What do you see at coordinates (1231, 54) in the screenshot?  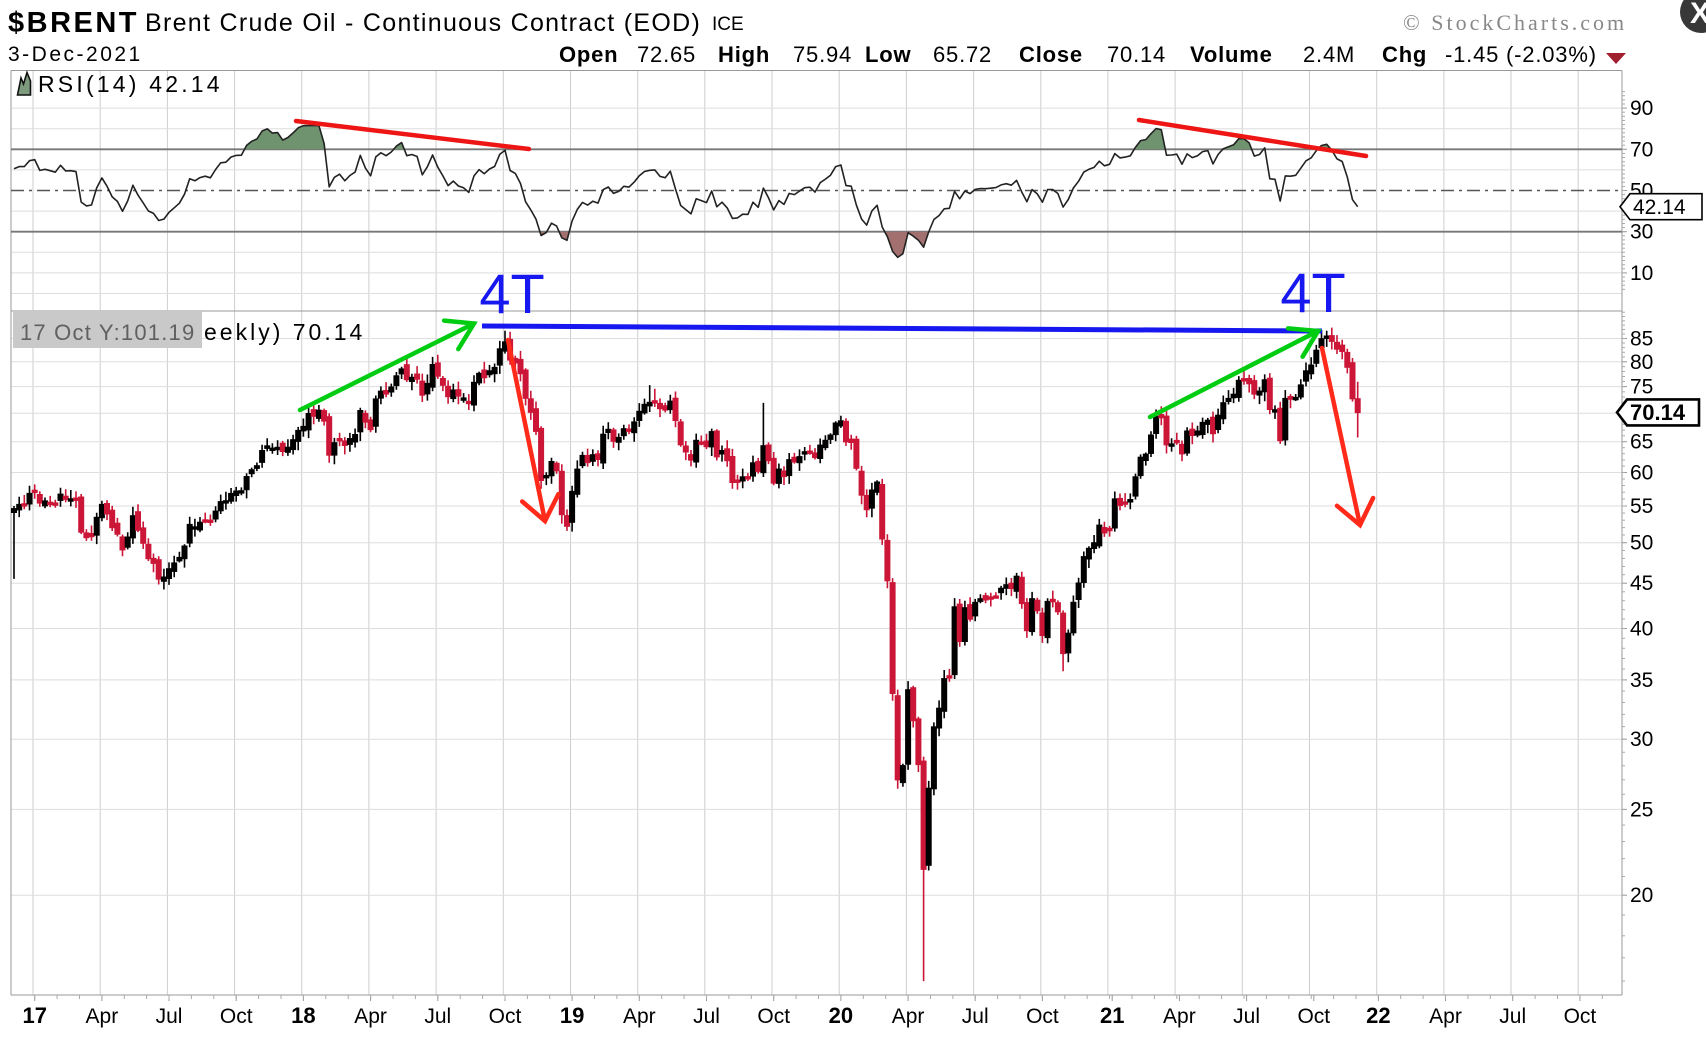 I see `svg-text: Volume` at bounding box center [1231, 54].